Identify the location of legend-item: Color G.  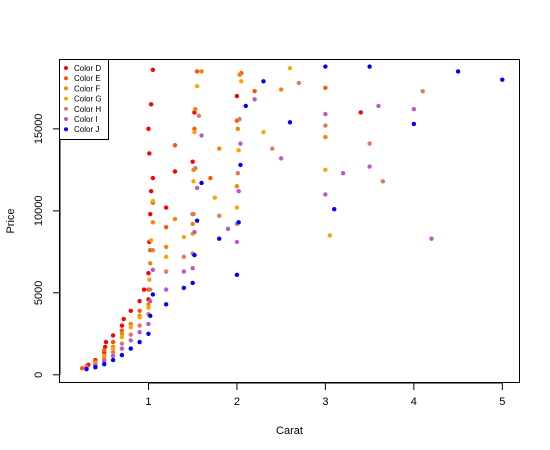
(83, 99).